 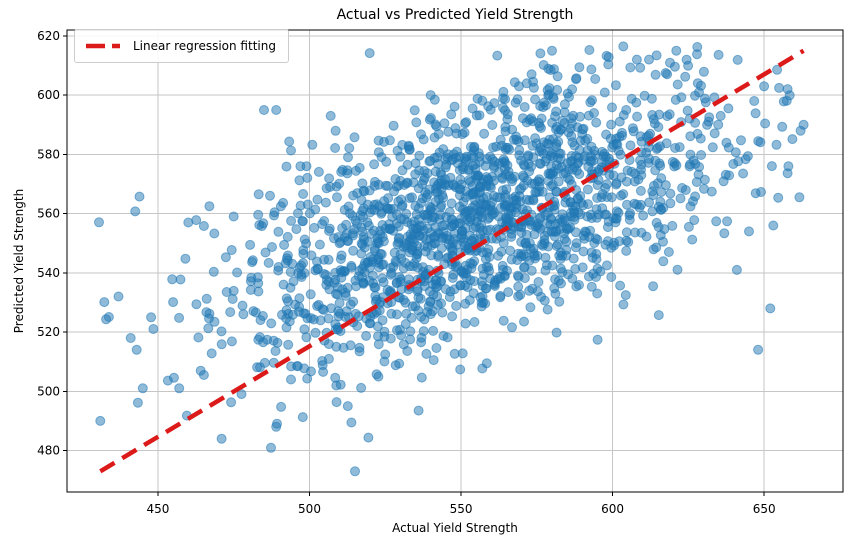 What do you see at coordinates (461, 509) in the screenshot?
I see `x-tick-label: 550` at bounding box center [461, 509].